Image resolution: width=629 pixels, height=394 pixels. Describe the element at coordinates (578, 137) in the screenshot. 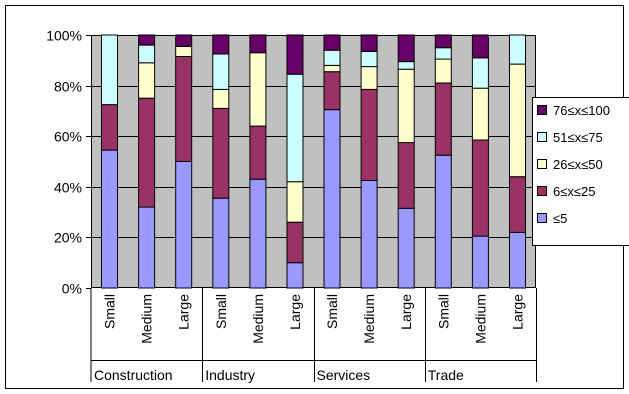

I see `legend-label: 51≤x≤75` at that location.